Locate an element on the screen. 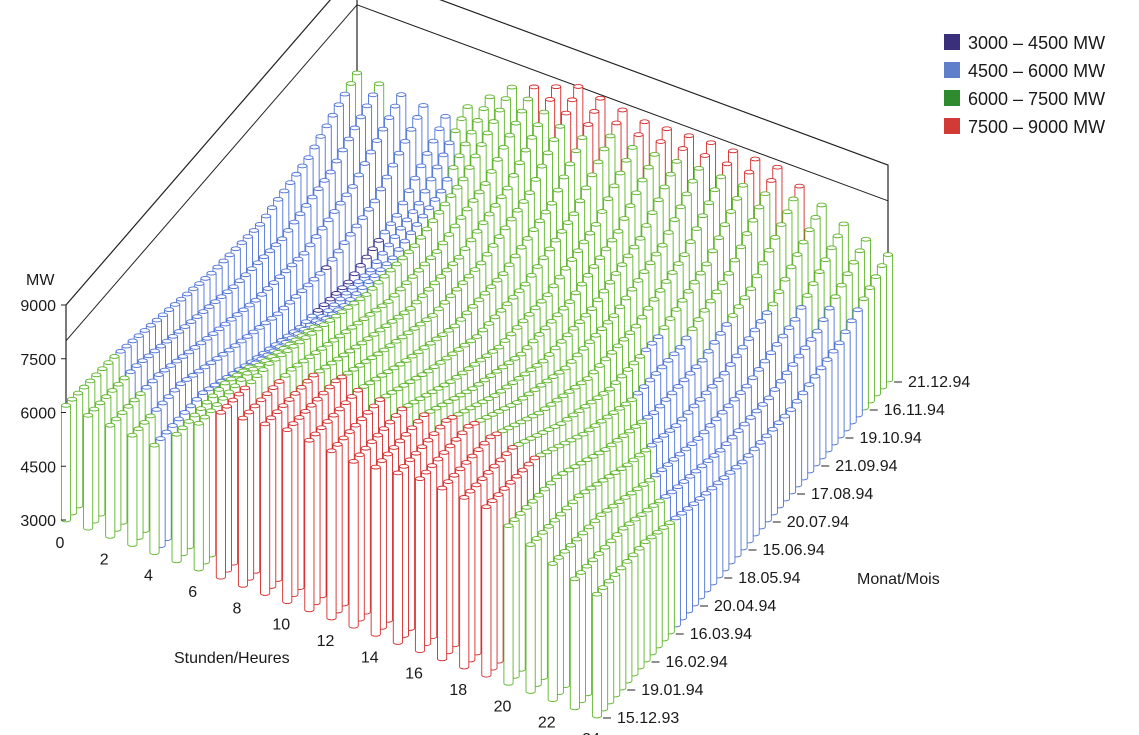  x-tick-label: 22 is located at coordinates (547, 723).